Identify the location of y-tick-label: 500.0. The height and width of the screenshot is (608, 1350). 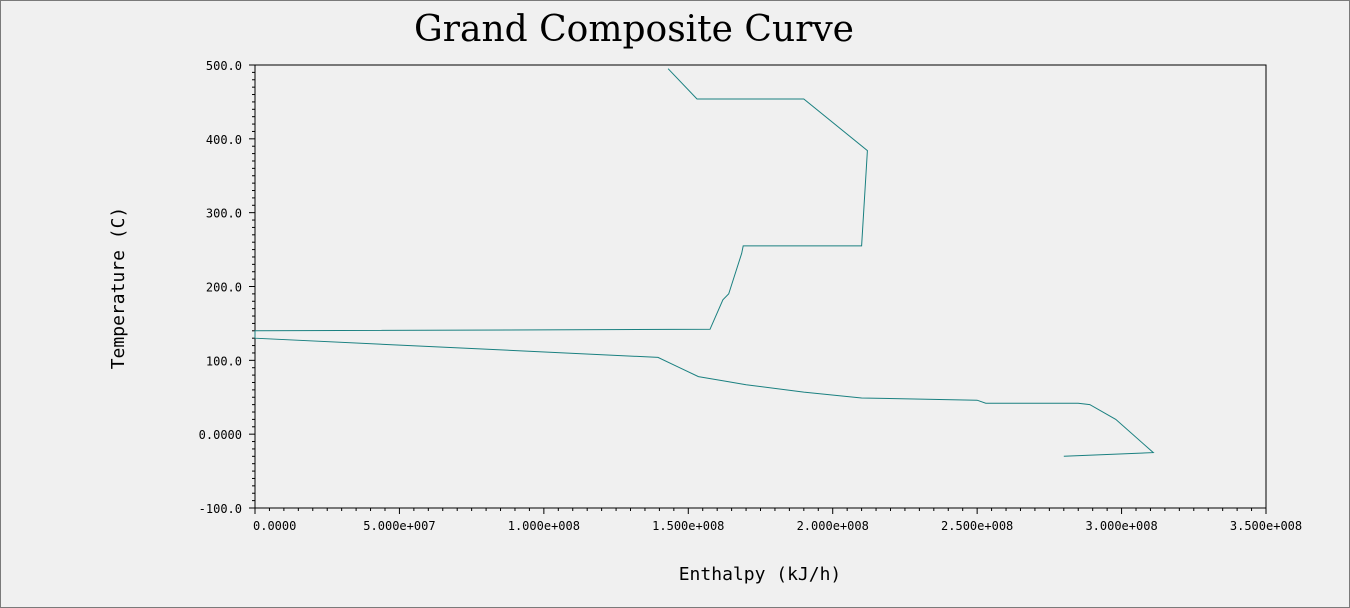
(224, 66).